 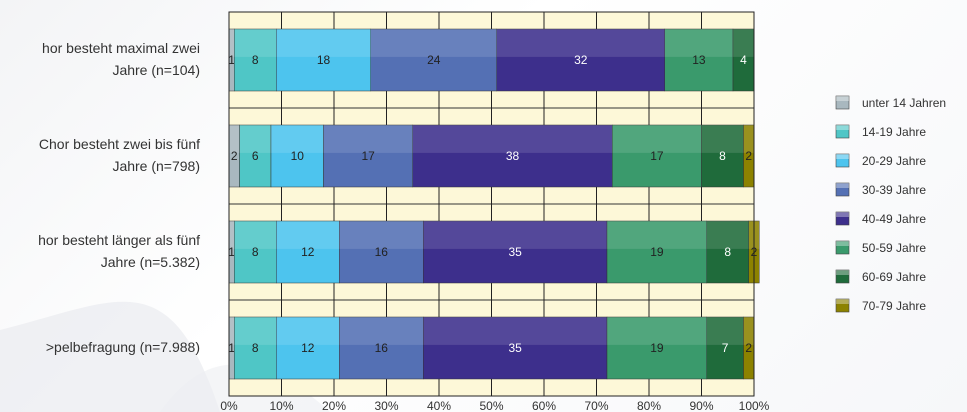 What do you see at coordinates (894, 219) in the screenshot?
I see `legend-label: 40-49 Jahre` at bounding box center [894, 219].